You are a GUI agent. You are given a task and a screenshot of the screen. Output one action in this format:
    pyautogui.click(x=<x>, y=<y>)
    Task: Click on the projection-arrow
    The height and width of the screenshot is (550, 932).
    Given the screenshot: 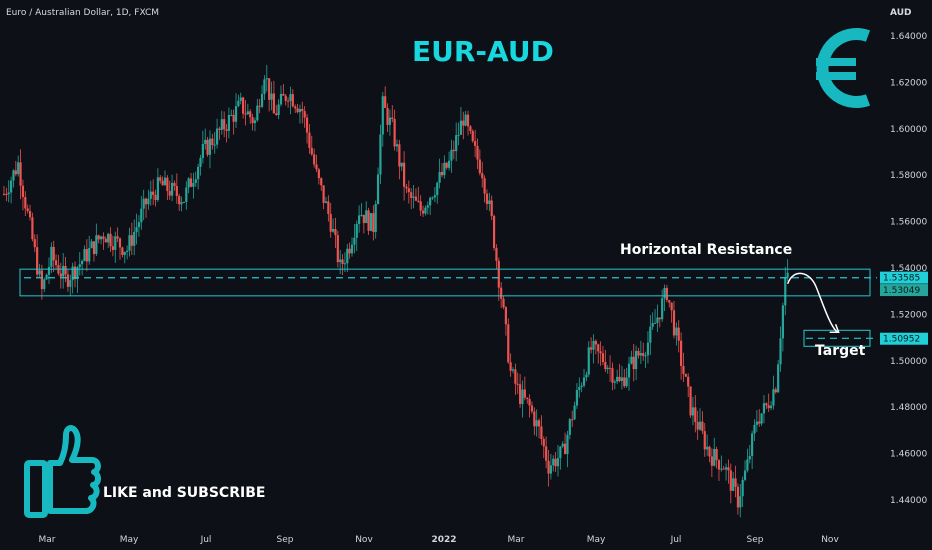 What is the action you would take?
    pyautogui.click(x=812, y=302)
    